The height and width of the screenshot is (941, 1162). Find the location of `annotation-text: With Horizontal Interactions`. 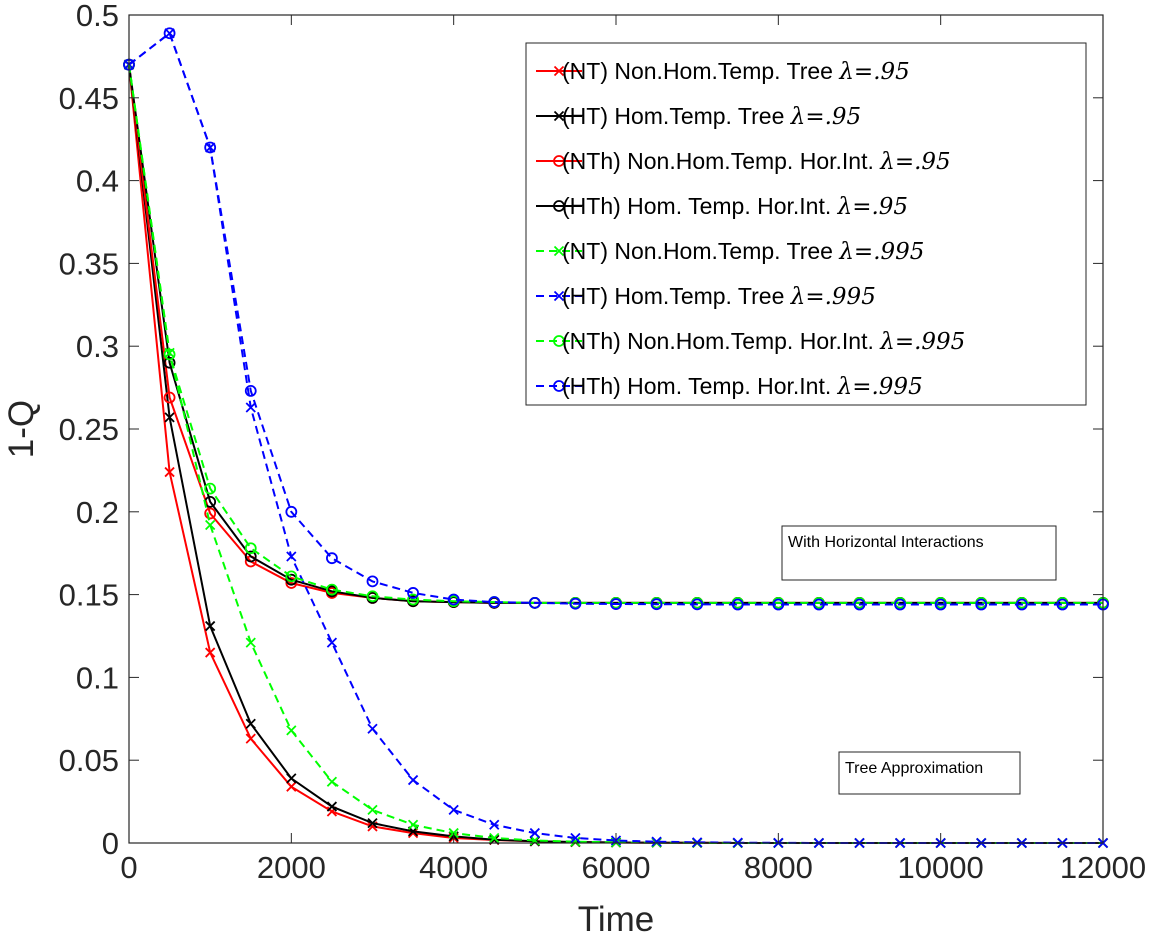

annotation-text: With Horizontal Interactions is located at coordinates (886, 542).